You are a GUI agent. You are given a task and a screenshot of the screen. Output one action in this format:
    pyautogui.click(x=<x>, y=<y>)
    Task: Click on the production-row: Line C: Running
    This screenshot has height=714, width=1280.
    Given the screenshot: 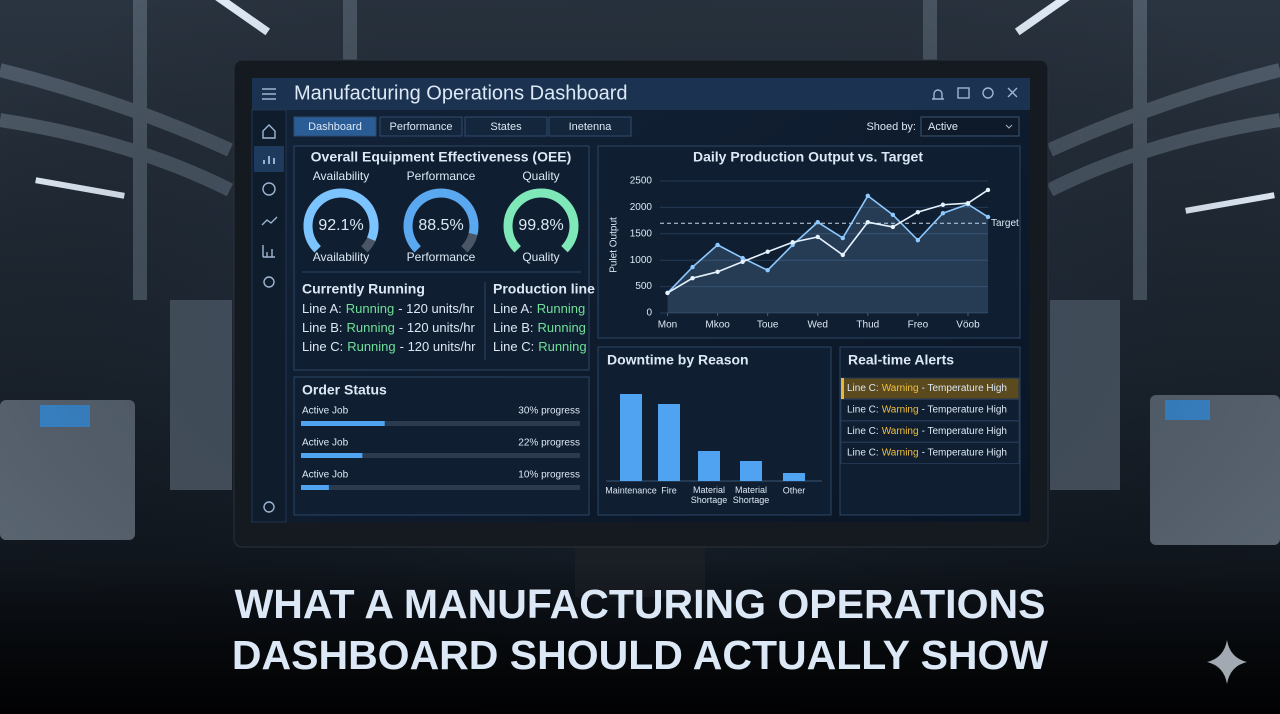 What is the action you would take?
    pyautogui.click(x=540, y=346)
    